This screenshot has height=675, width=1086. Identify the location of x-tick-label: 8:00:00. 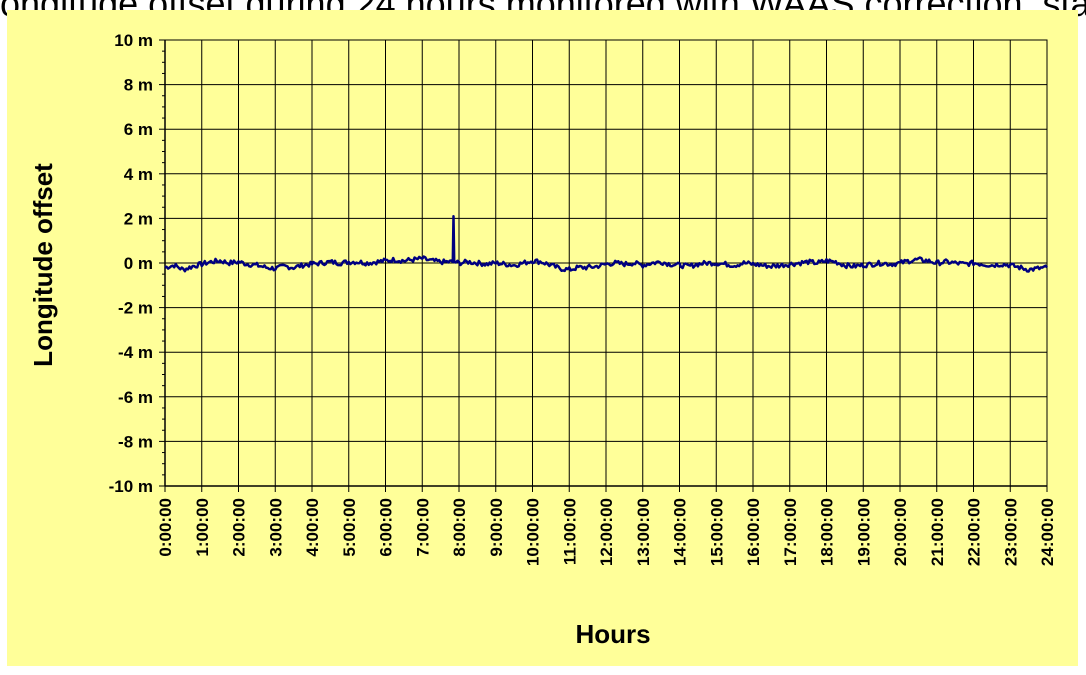
(459, 527).